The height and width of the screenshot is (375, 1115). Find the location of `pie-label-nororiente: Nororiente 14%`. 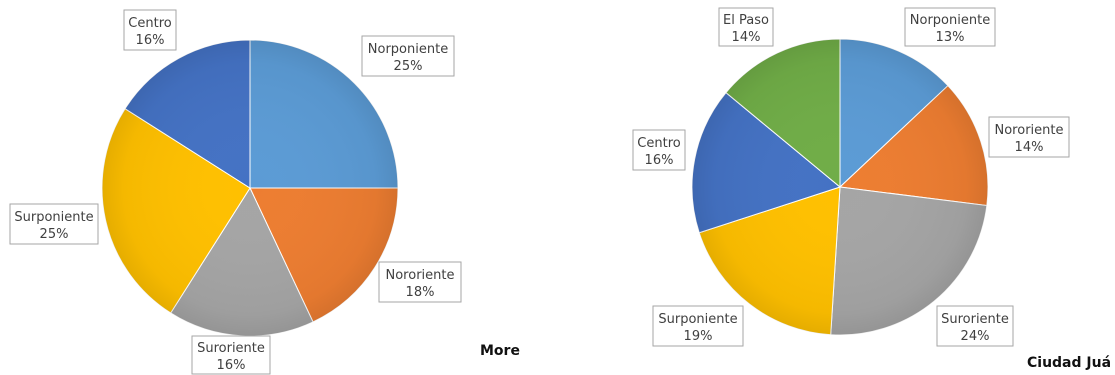

pie-label-nororiente: Nororiente 14% is located at coordinates (1029, 137).